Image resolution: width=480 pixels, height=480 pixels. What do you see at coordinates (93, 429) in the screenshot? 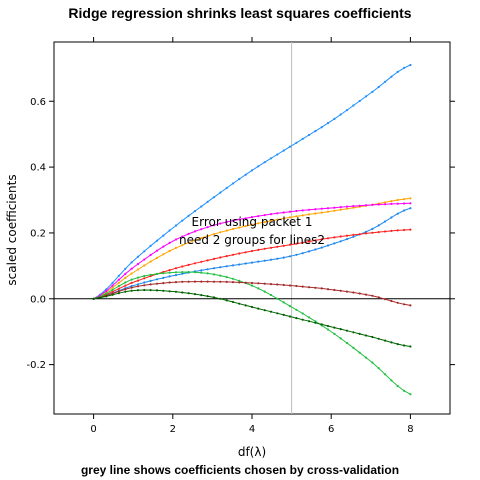
I see `x-tick-label: 0` at bounding box center [93, 429].